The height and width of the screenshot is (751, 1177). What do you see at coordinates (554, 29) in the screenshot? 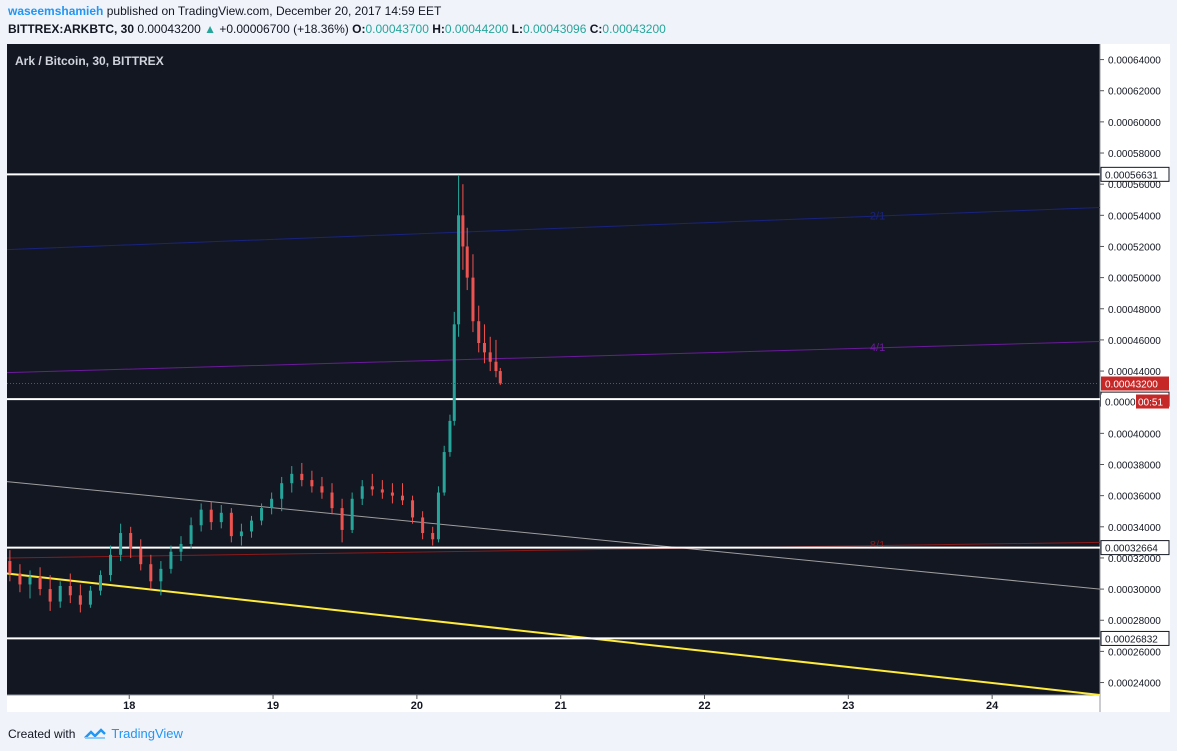
I see `low-value: 0.00043096` at bounding box center [554, 29].